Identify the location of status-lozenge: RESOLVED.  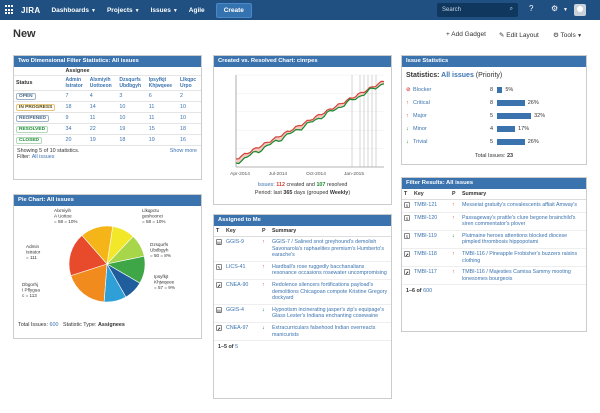
(32, 129).